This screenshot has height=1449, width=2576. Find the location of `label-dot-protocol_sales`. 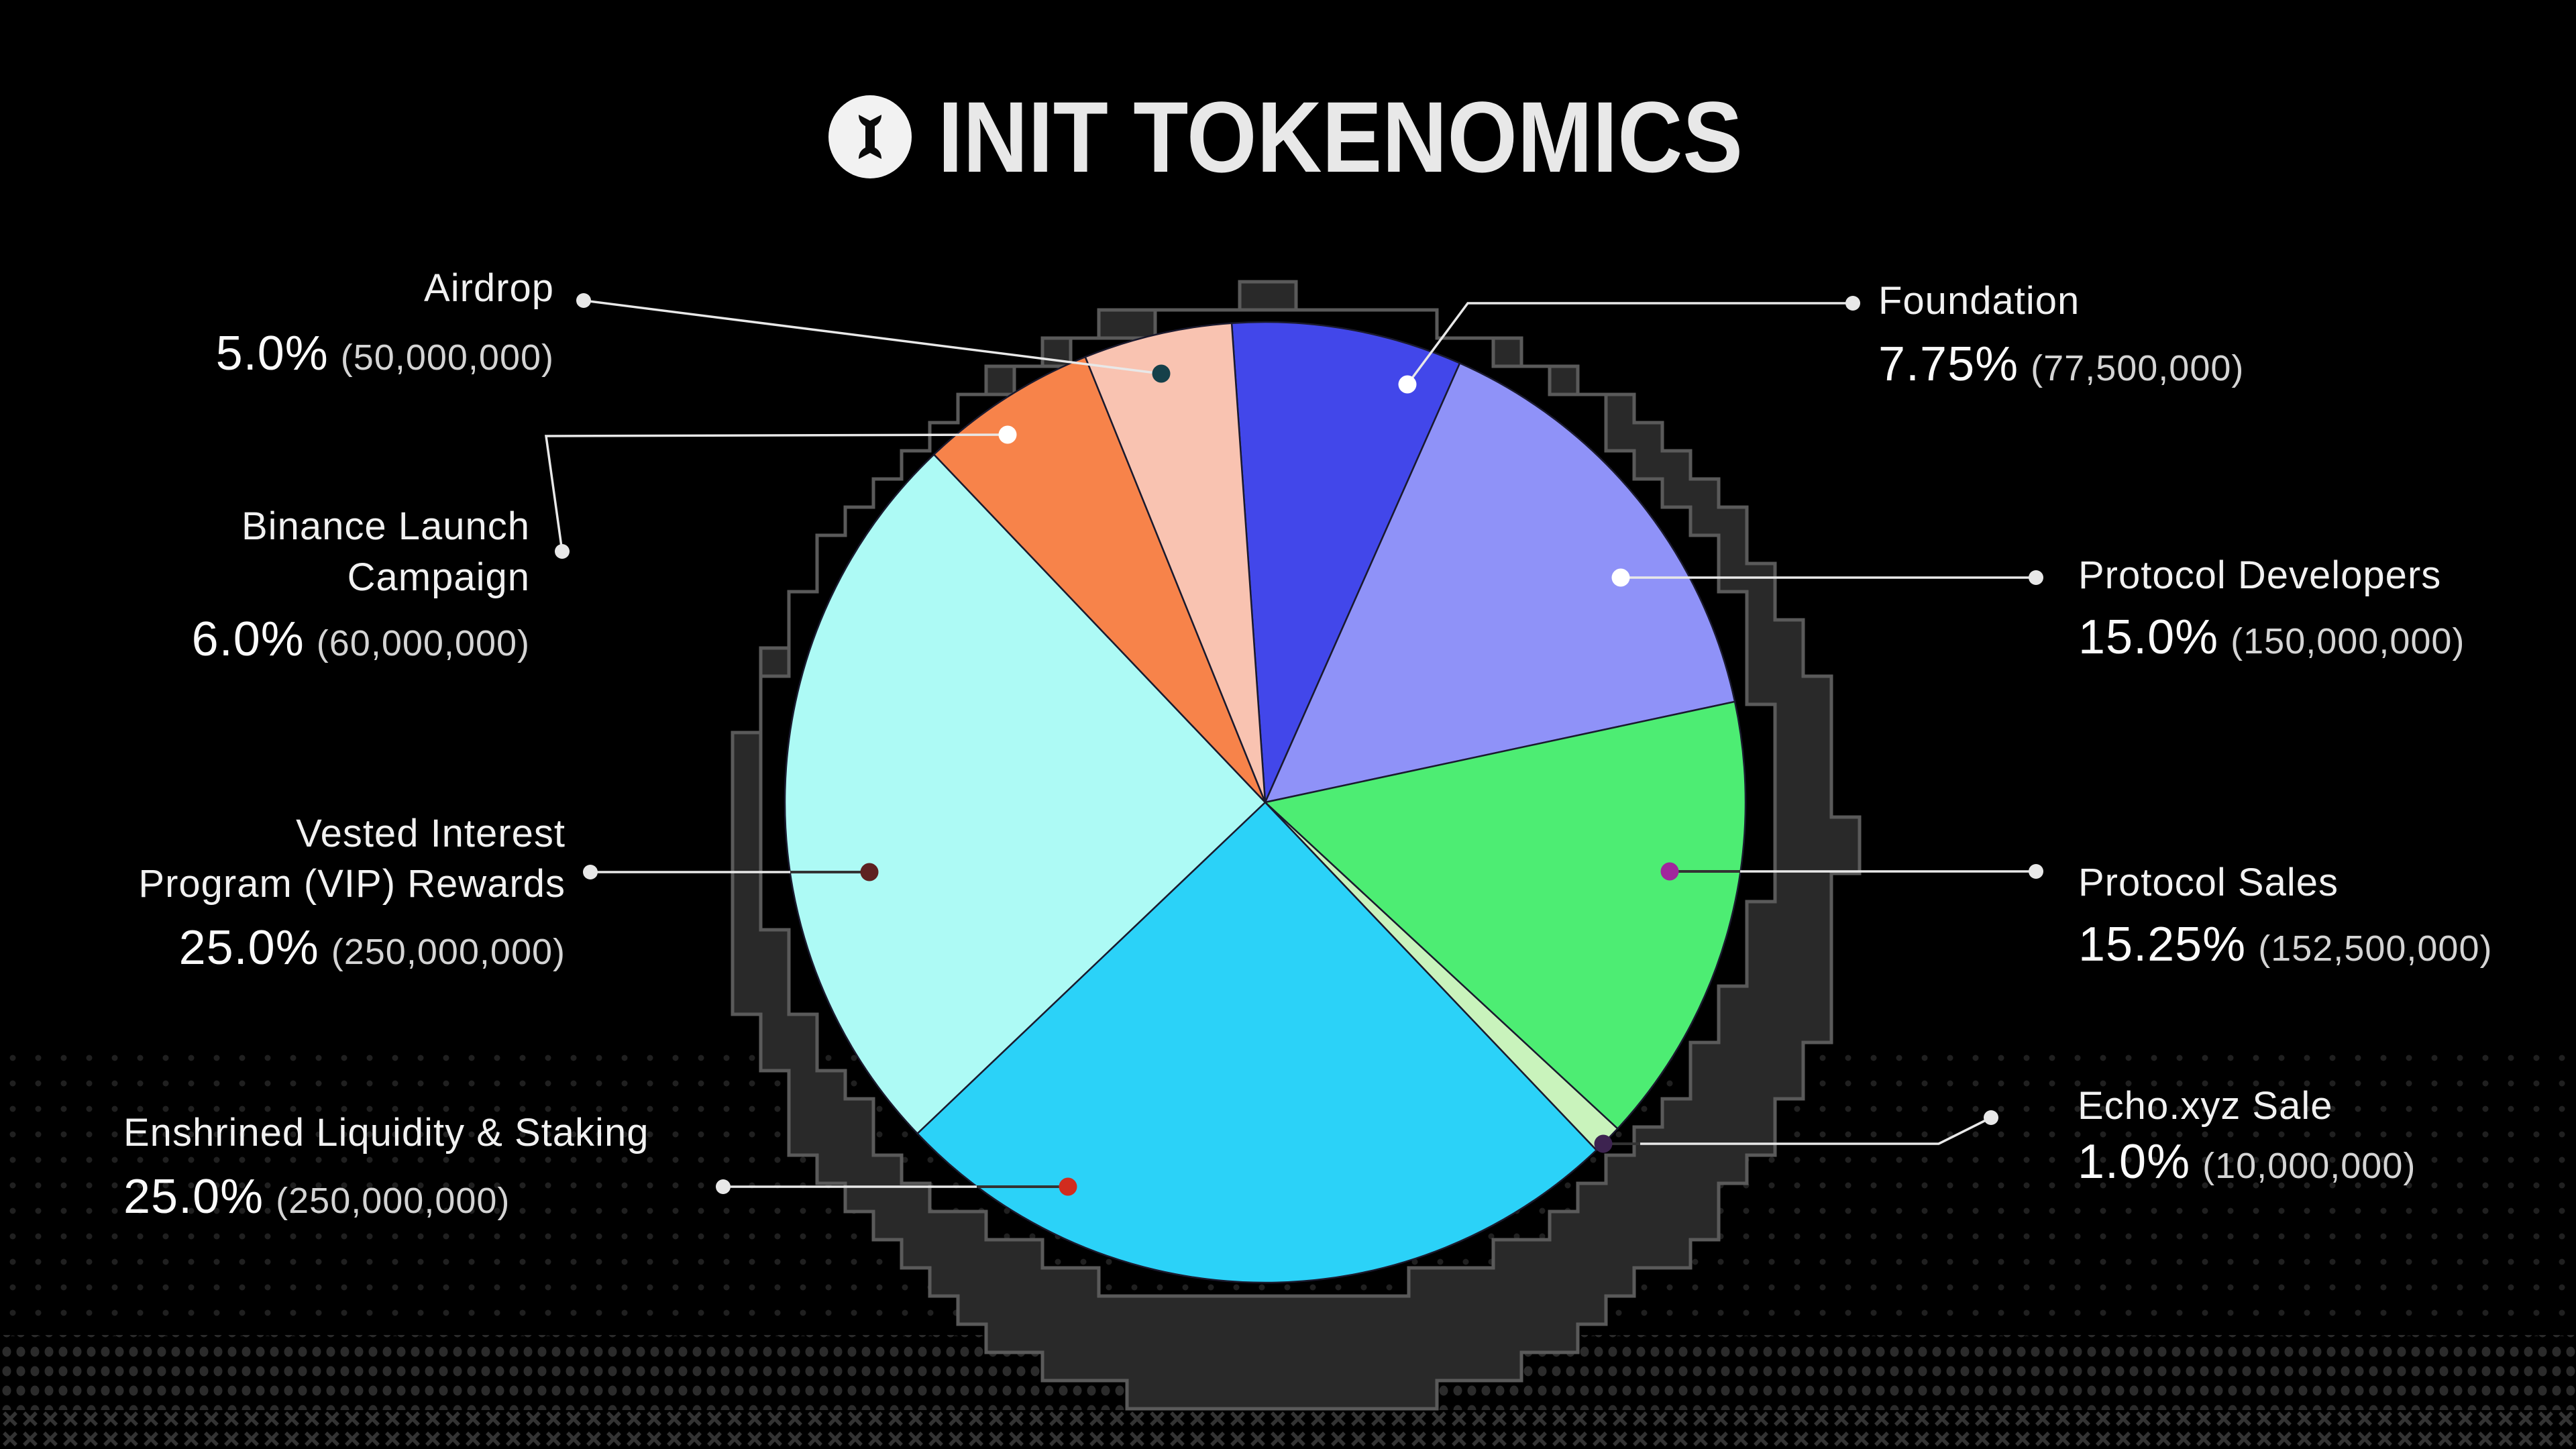

label-dot-protocol_sales is located at coordinates (2036, 871).